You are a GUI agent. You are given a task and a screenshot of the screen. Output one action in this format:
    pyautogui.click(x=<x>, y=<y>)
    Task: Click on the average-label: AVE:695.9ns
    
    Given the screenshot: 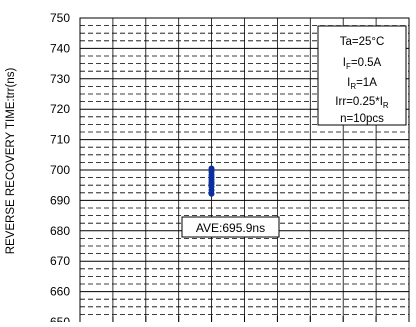 What is the action you would take?
    pyautogui.click(x=230, y=228)
    